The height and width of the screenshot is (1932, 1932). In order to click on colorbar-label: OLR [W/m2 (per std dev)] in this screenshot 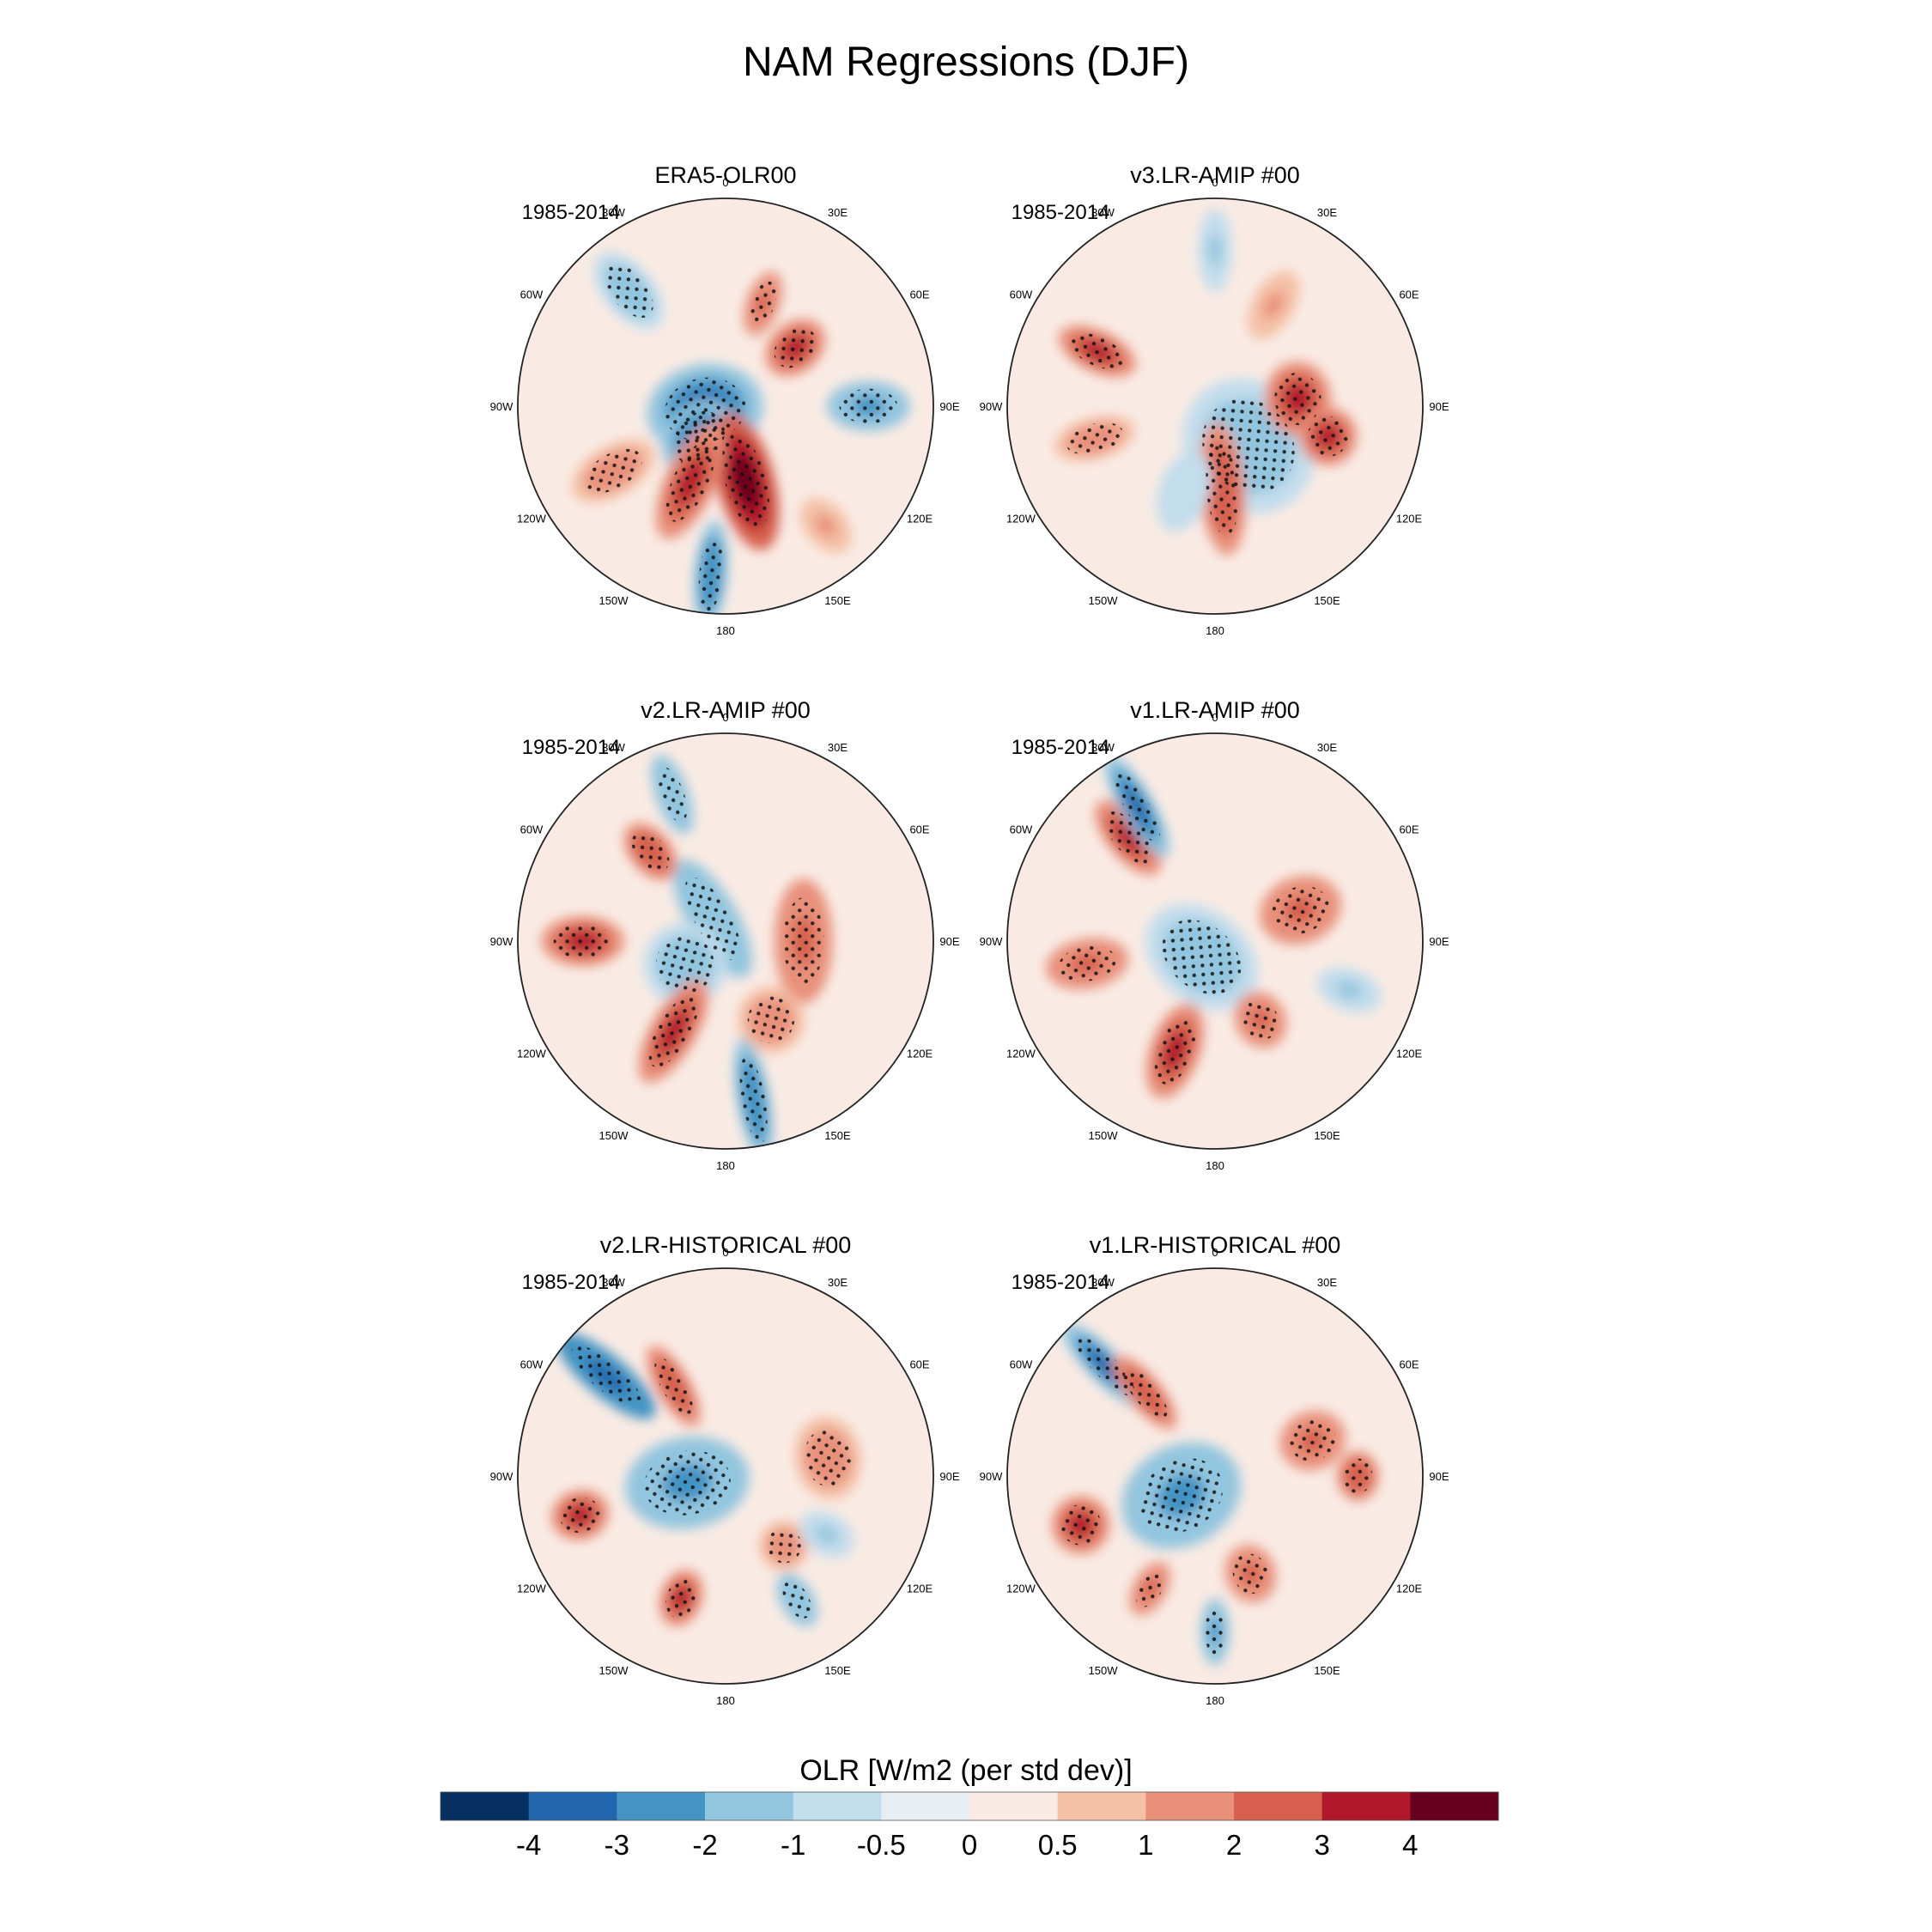, I will do `click(965, 1770)`.